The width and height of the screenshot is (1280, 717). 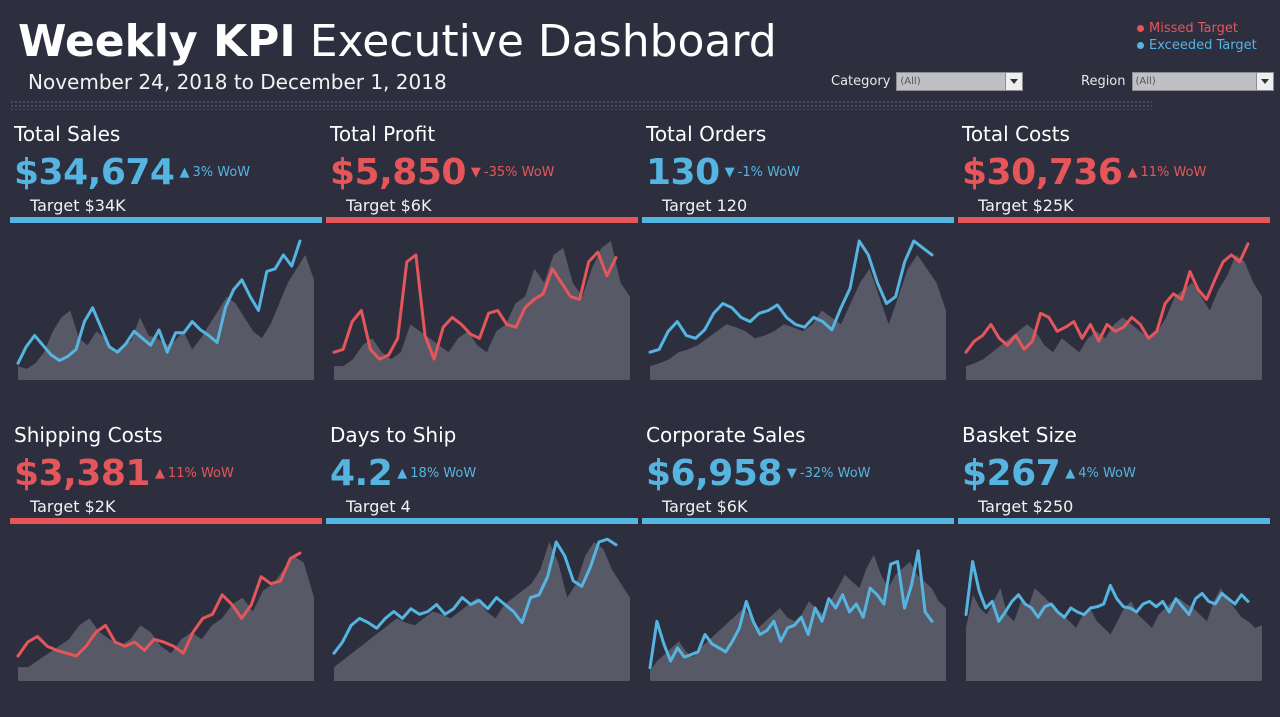 I want to click on total-profit-line-series, so click(x=475, y=305).